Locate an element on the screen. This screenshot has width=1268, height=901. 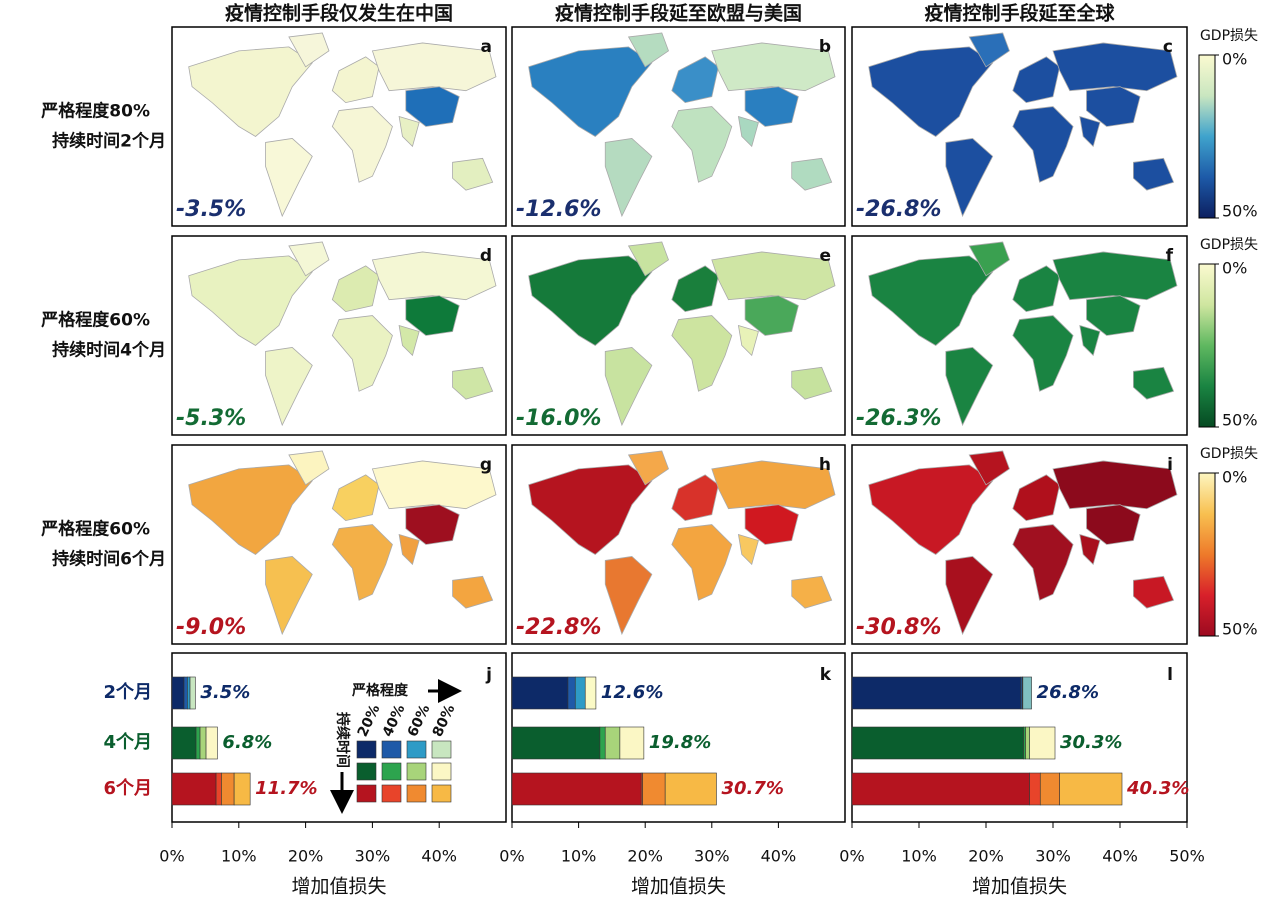
row-label: 持续时间2个月 is located at coordinates (109, 141).